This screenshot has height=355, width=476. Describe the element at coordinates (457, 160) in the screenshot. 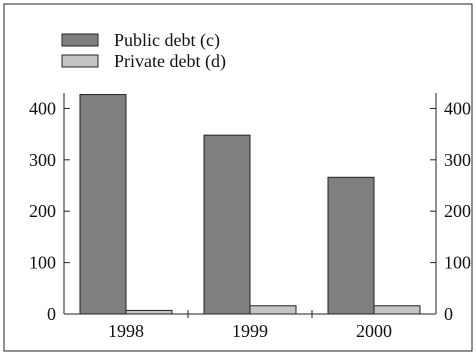

I see `y-tick-label-right: 300` at that location.